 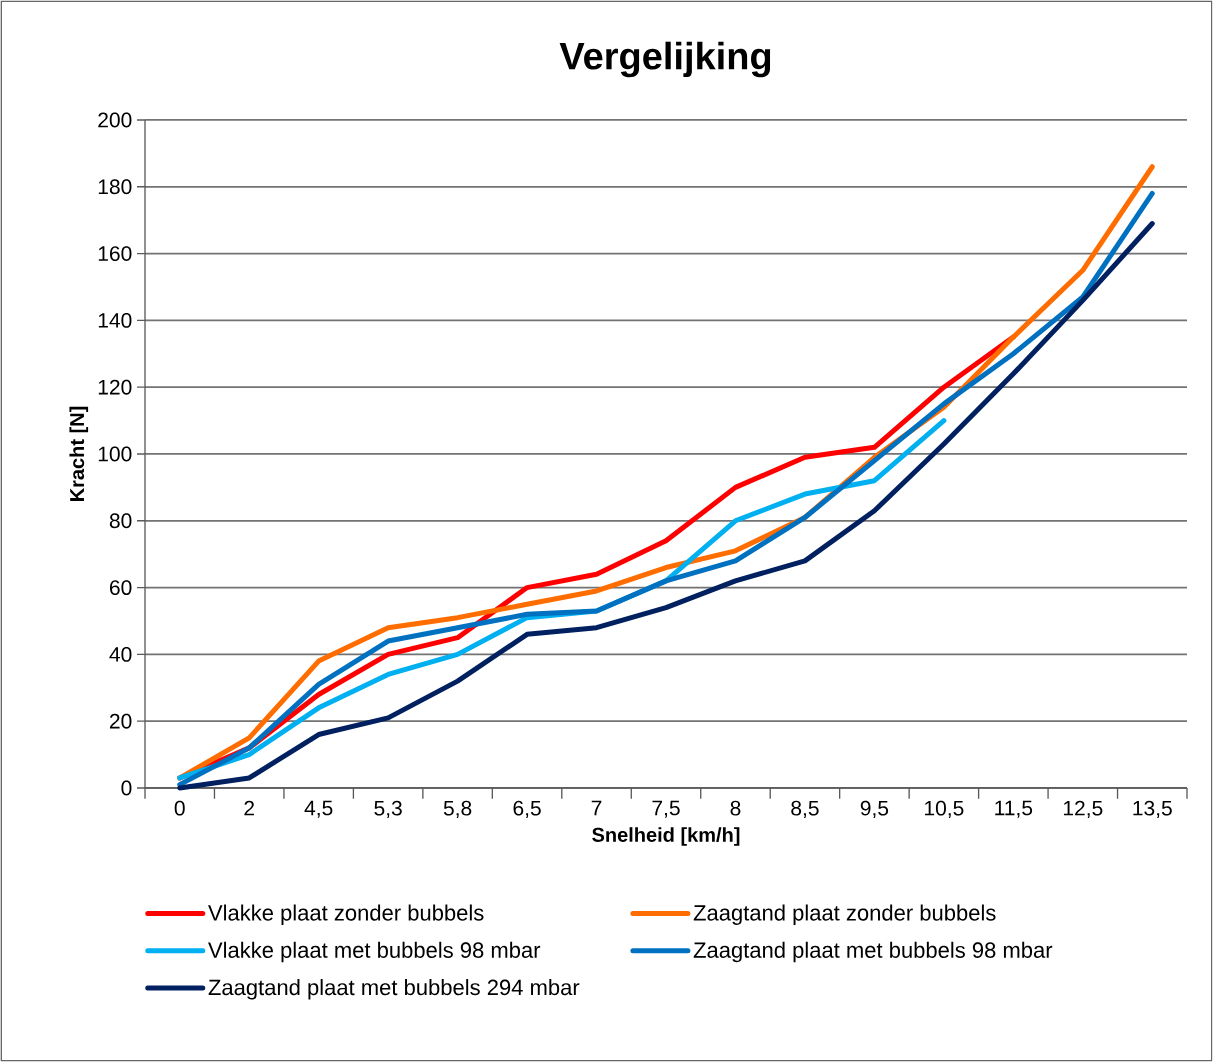 What do you see at coordinates (944, 809) in the screenshot?
I see `x-tick-label: 10,5` at bounding box center [944, 809].